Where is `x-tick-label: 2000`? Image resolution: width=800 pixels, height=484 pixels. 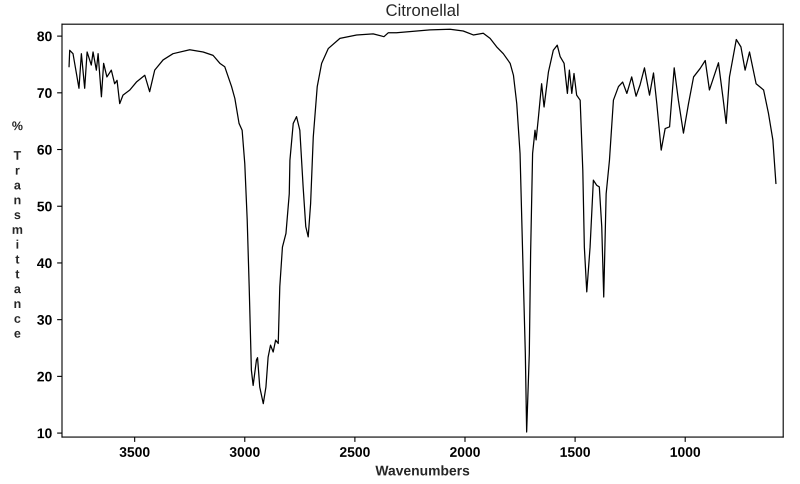
x-tick-label: 2000 is located at coordinates (465, 452).